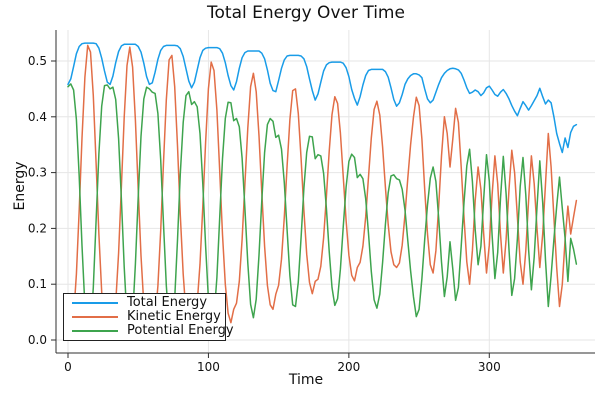 The width and height of the screenshot is (600, 400). Describe the element at coordinates (95, 331) in the screenshot. I see `potential-energy-line-swatch` at that location.